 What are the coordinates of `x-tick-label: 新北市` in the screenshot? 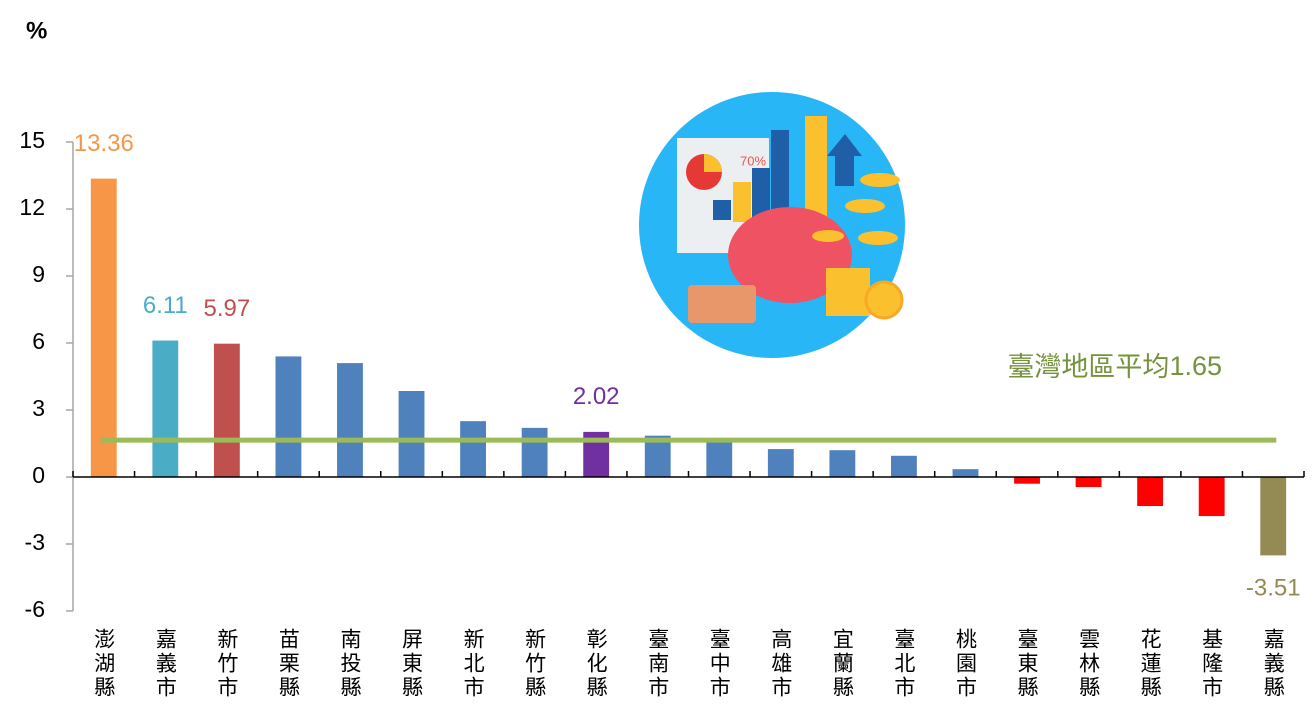 It's located at (473, 664).